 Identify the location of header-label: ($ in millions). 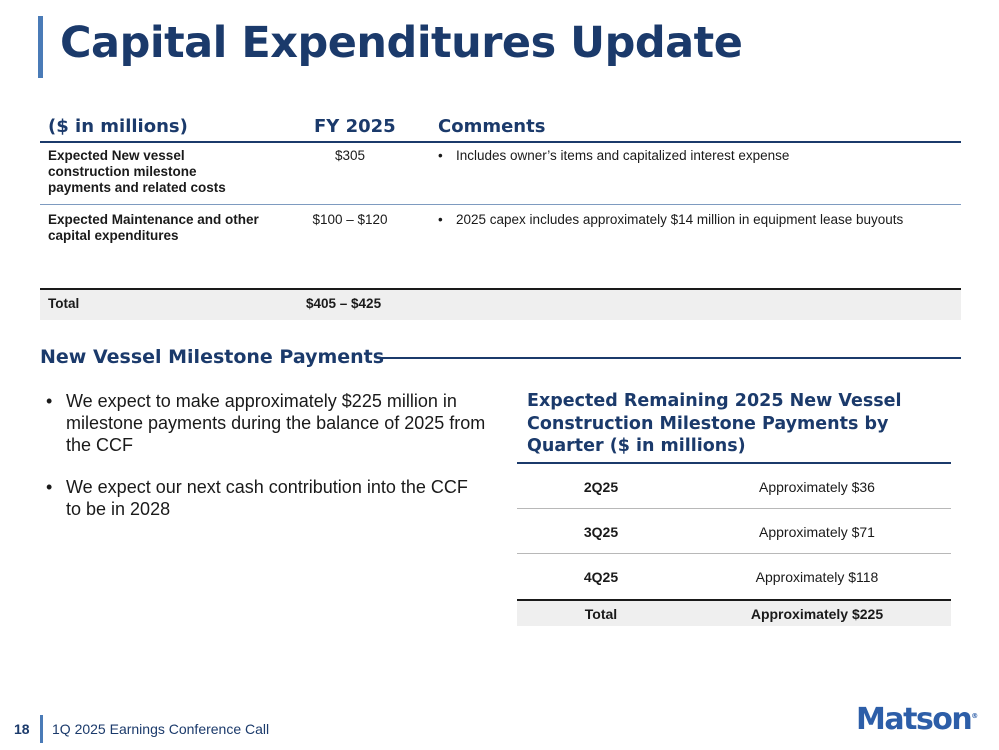
(118, 126).